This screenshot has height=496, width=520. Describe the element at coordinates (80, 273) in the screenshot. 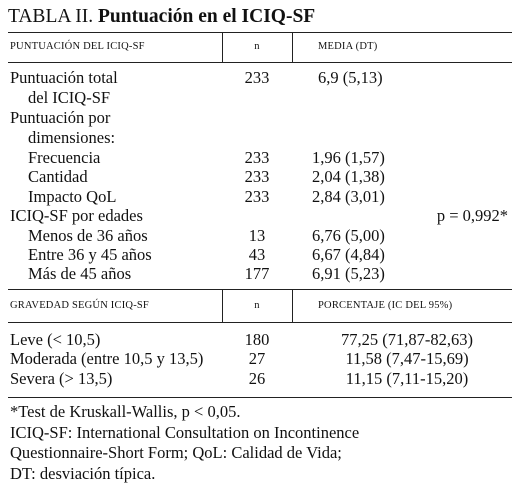

I see `row-label: Más de 45 años` at that location.